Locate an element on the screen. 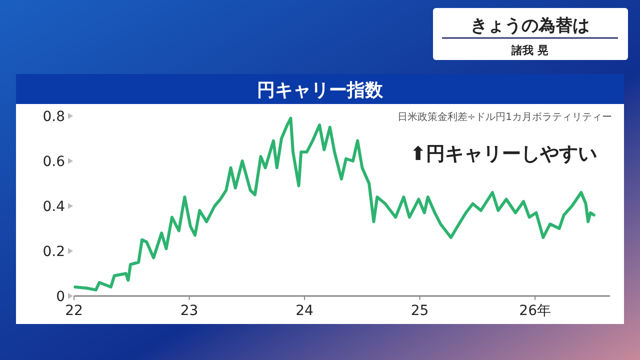 The width and height of the screenshot is (640, 360). y-tick-label: 0 is located at coordinates (60, 297).